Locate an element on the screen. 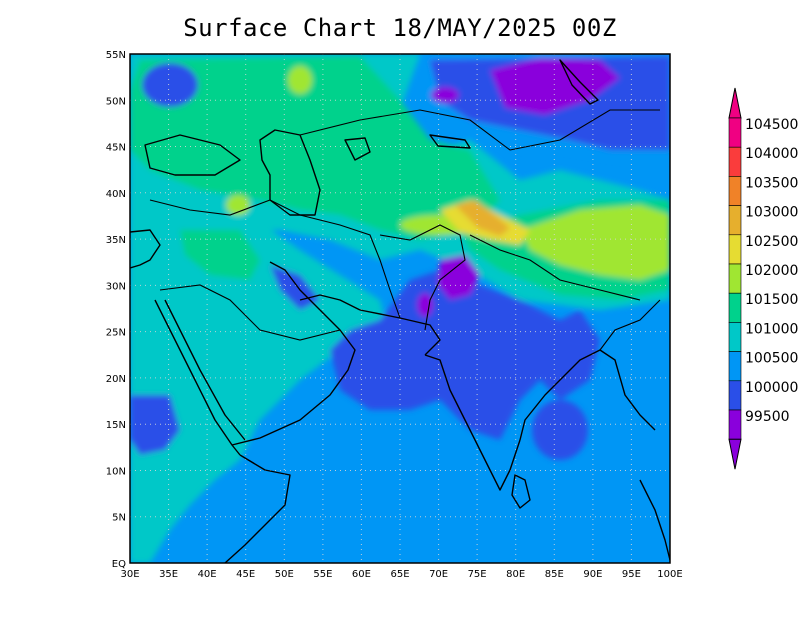 Image resolution: width=800 pixels, height=618 pixels. y-tick-label: 15N is located at coordinates (116, 425).